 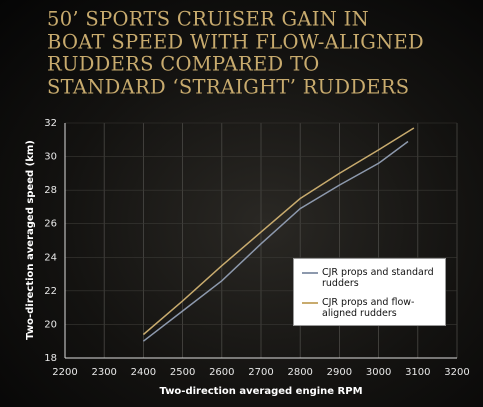 I want to click on x-tick-label: 3000, so click(x=378, y=372).